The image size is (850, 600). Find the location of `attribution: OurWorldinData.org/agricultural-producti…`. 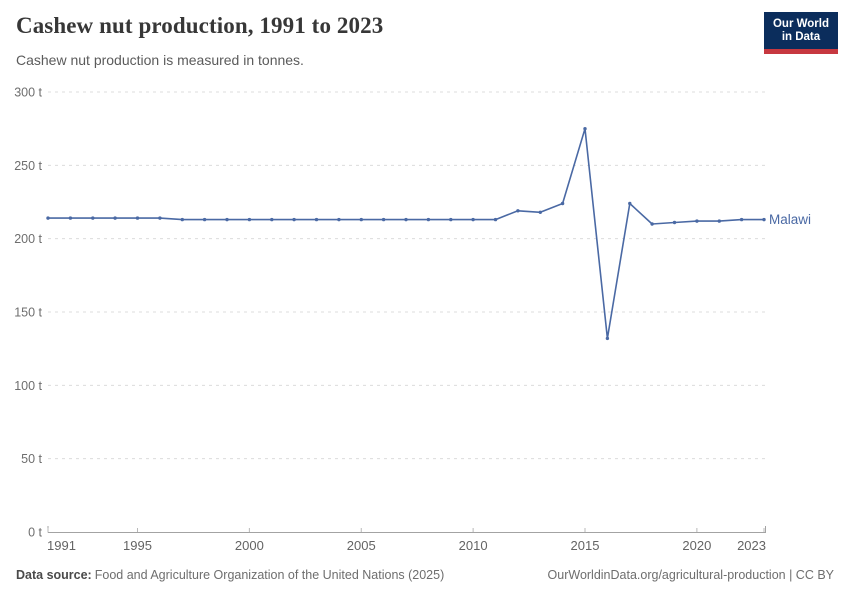

attribution: OurWorldinData.org/agricultural-producti… is located at coordinates (690, 575).